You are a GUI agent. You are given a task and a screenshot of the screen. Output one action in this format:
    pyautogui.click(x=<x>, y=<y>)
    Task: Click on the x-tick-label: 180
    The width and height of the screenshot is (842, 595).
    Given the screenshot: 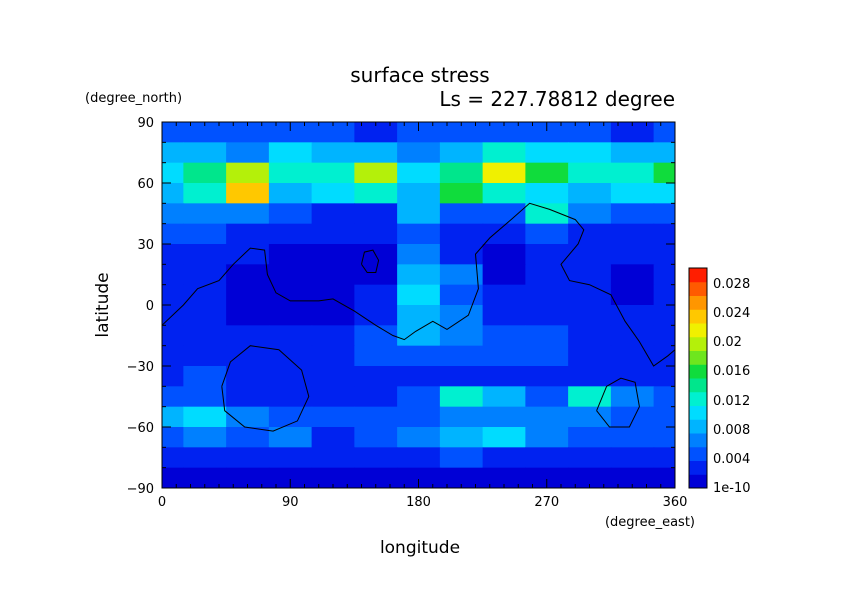 What is the action you would take?
    pyautogui.click(x=418, y=502)
    